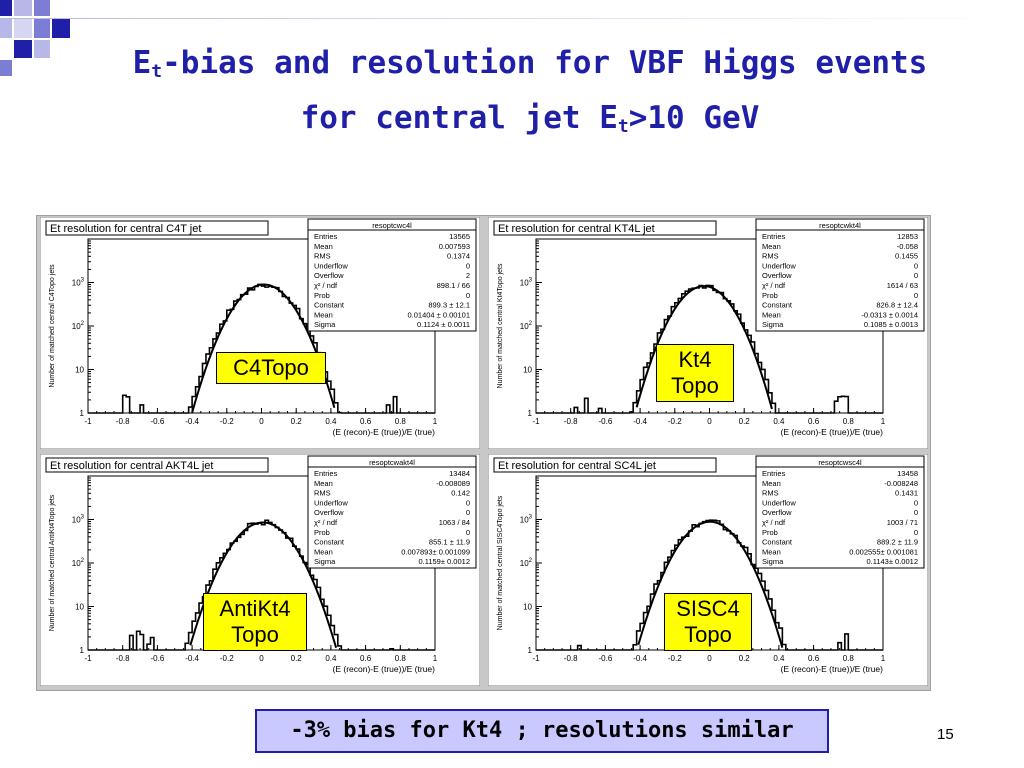  I want to click on x-tick-label: -0.6, so click(158, 421).